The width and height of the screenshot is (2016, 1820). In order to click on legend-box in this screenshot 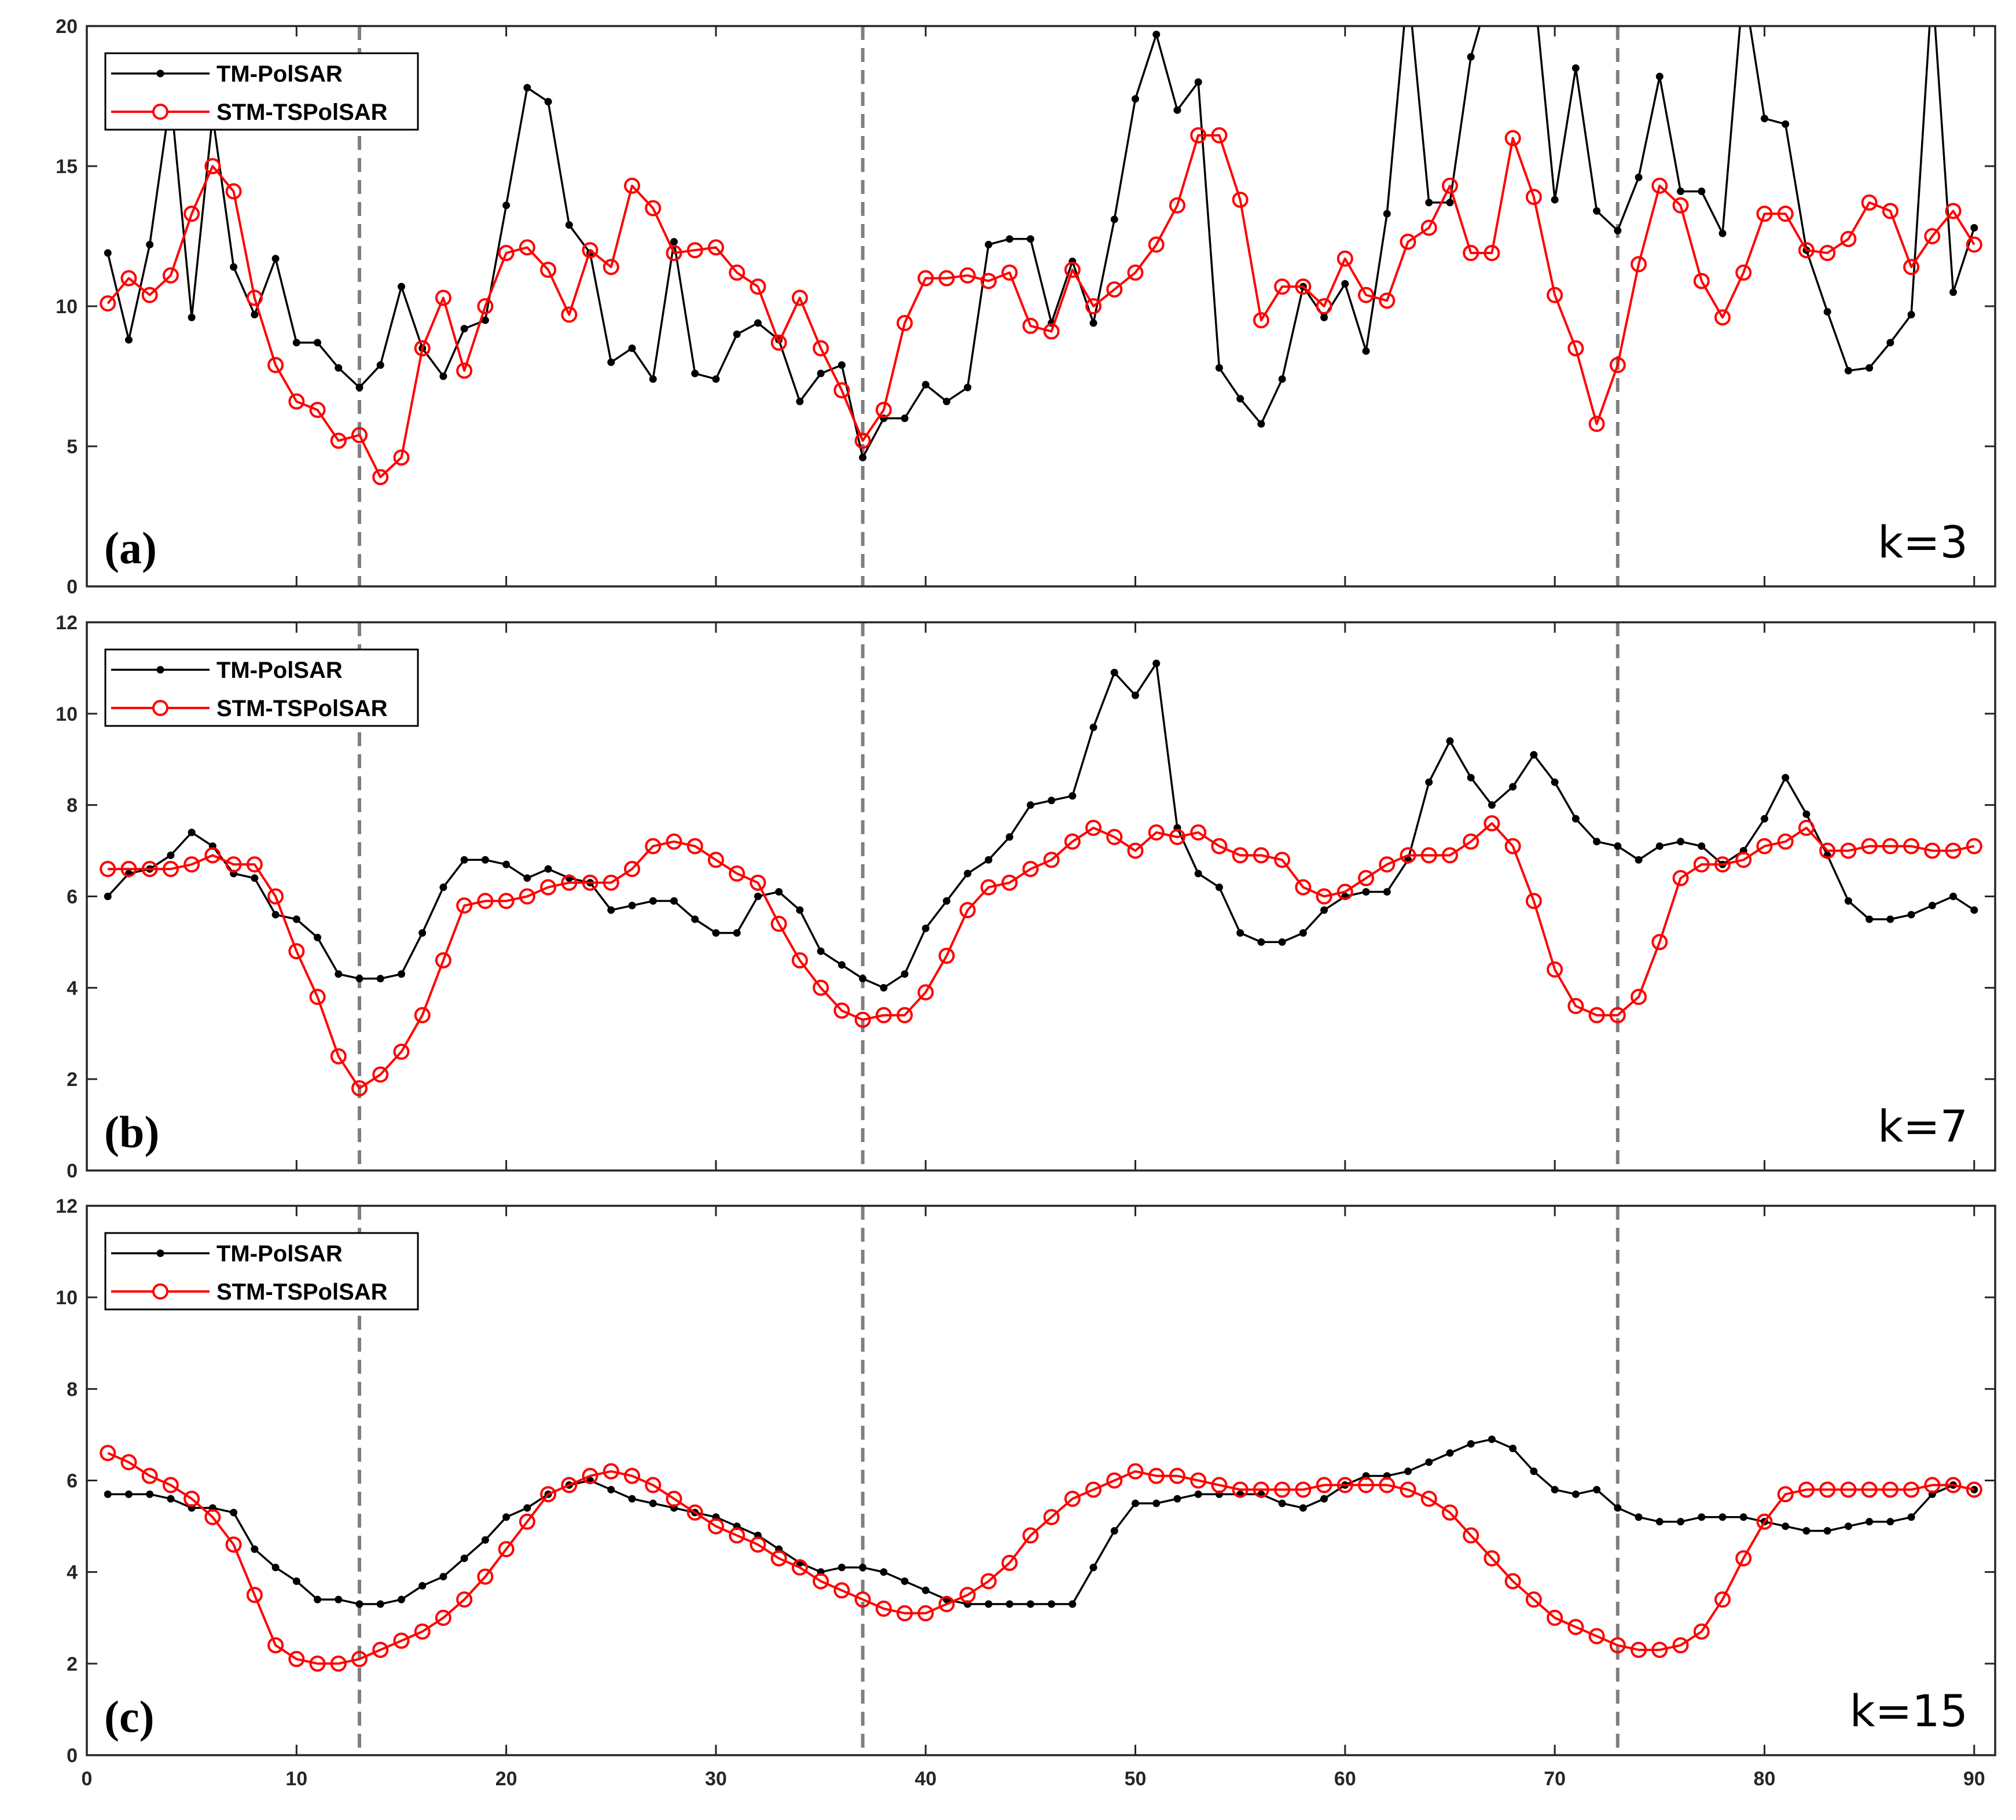, I will do `click(261, 1272)`.